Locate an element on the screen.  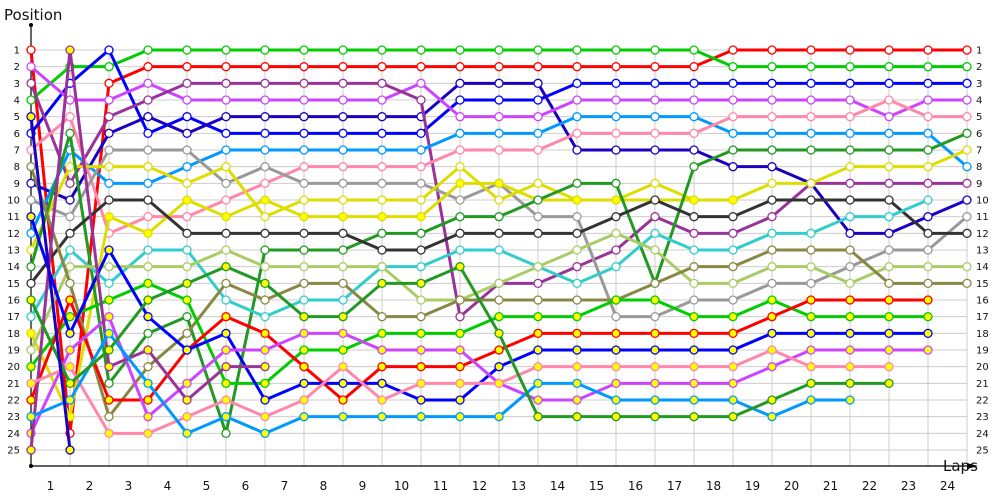
series-violet is located at coordinates (499, 92).